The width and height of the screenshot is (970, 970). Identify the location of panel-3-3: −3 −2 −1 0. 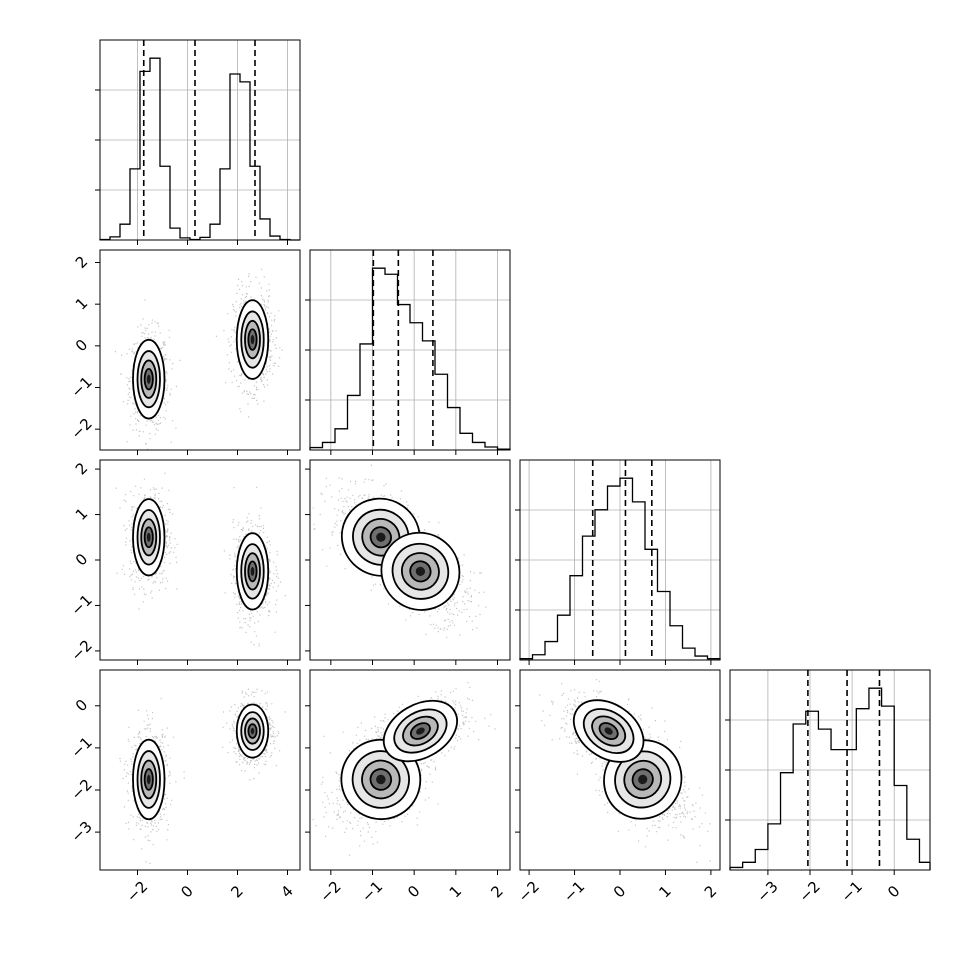
(828, 787).